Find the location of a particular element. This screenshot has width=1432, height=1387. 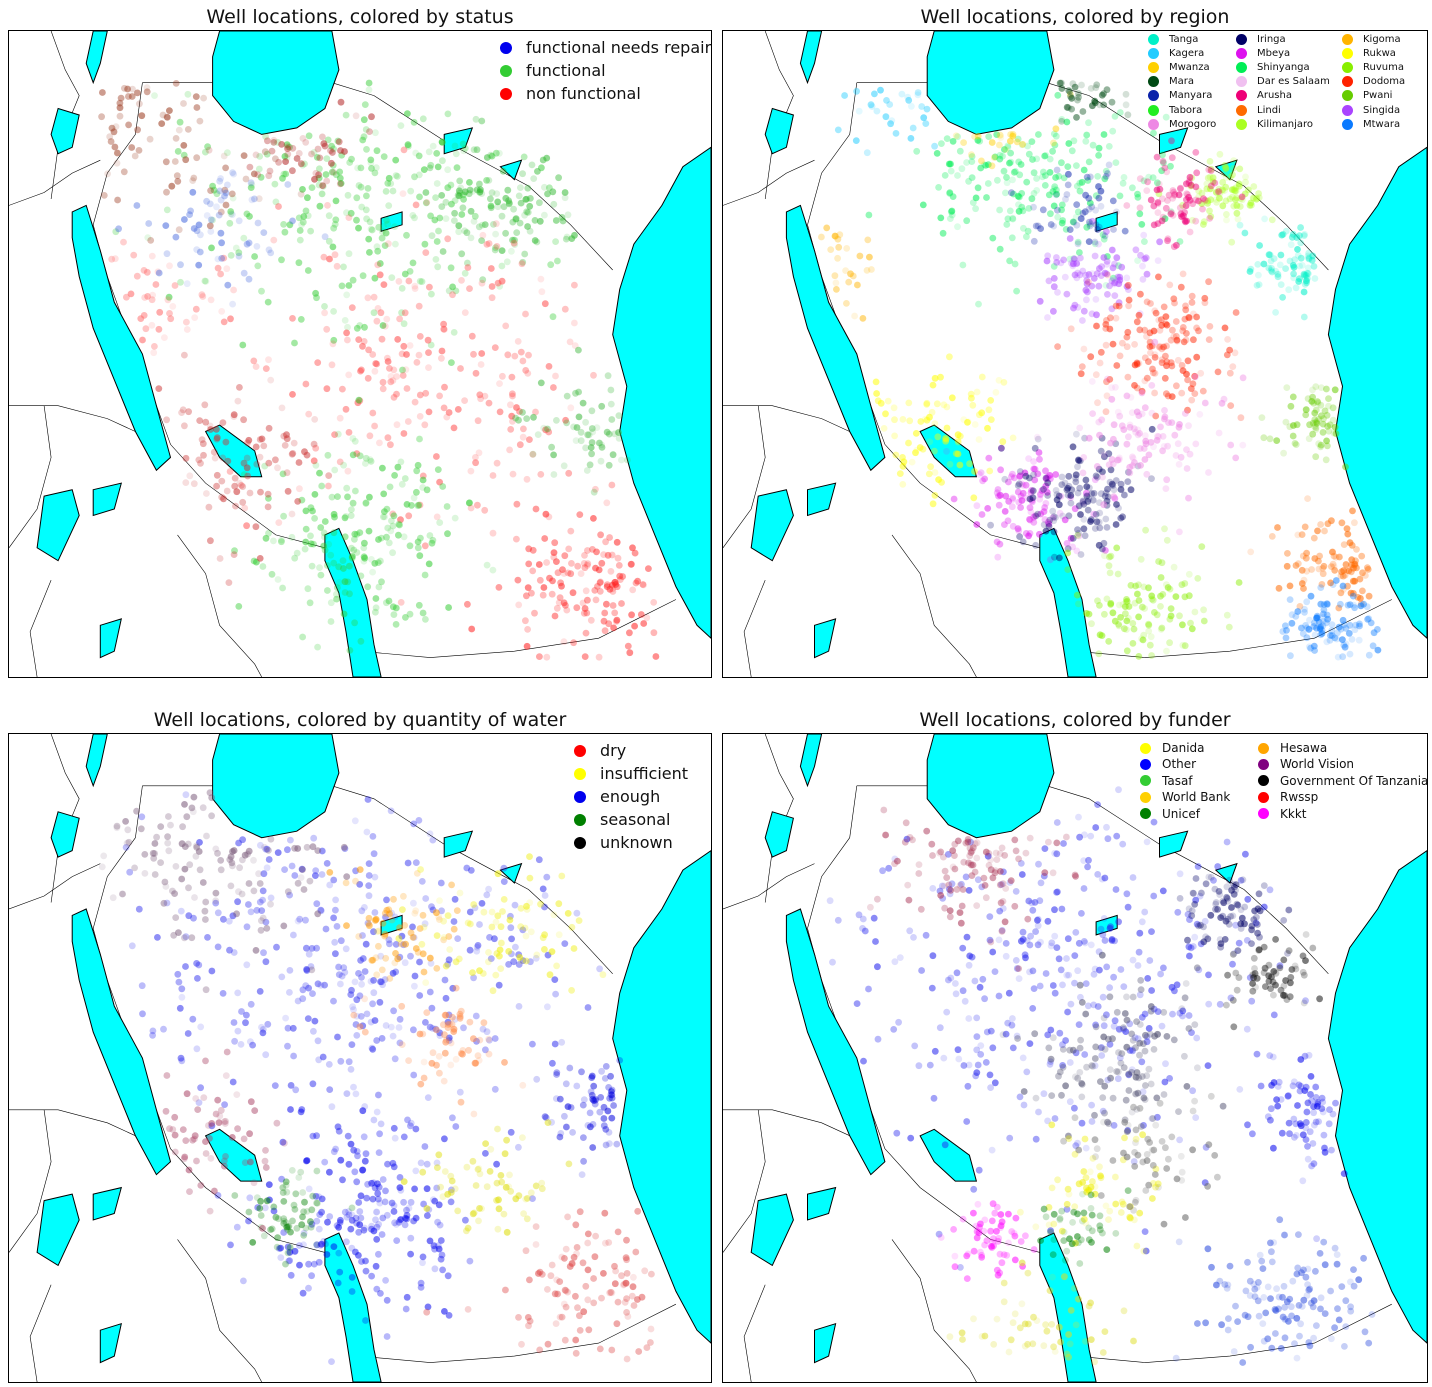

country-border is located at coordinates (744, 1181).